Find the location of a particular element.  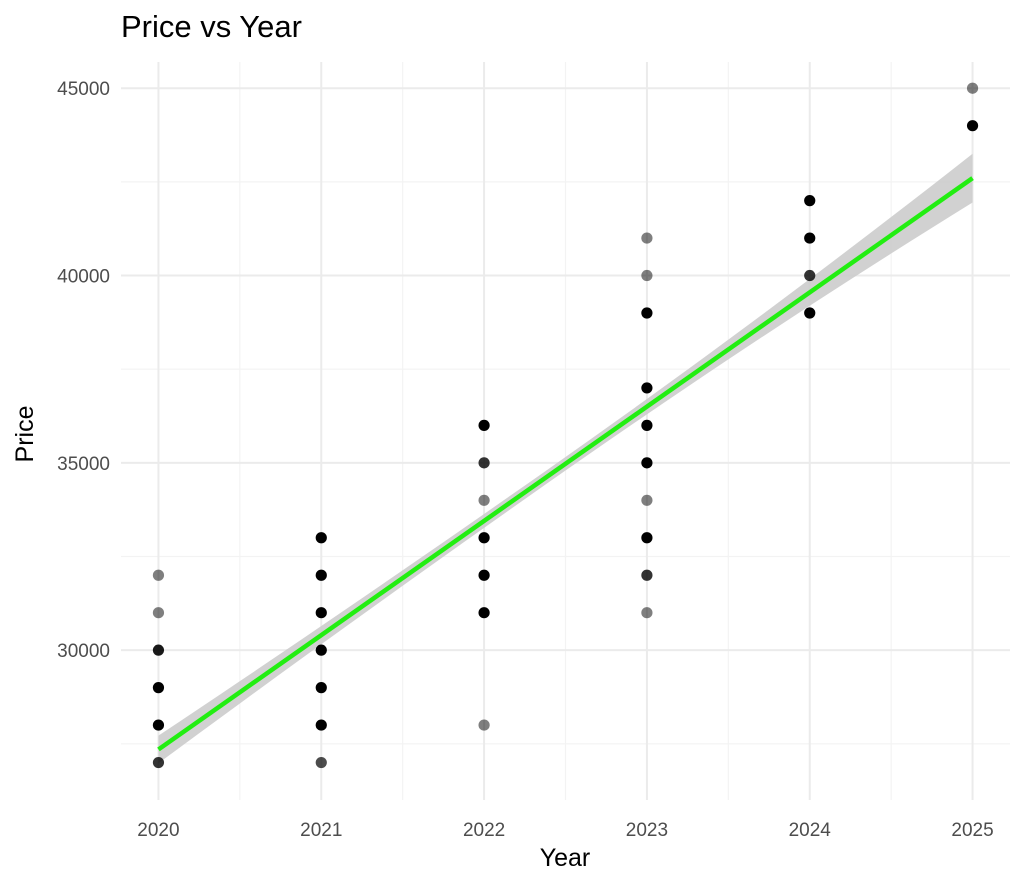

y-tick-label: 40000 is located at coordinates (83, 277).